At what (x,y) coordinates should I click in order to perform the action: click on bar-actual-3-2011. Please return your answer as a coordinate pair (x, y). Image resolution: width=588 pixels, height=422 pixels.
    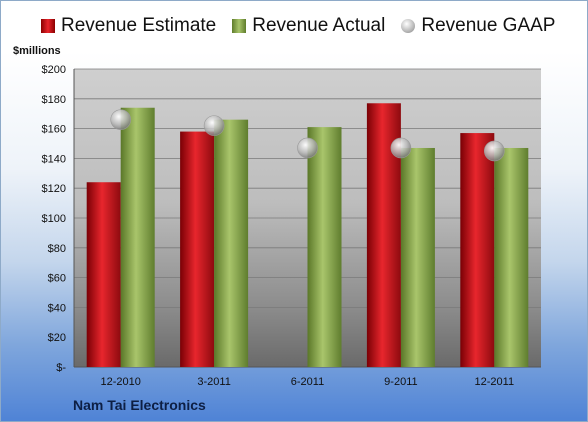
    Looking at the image, I should click on (231, 243).